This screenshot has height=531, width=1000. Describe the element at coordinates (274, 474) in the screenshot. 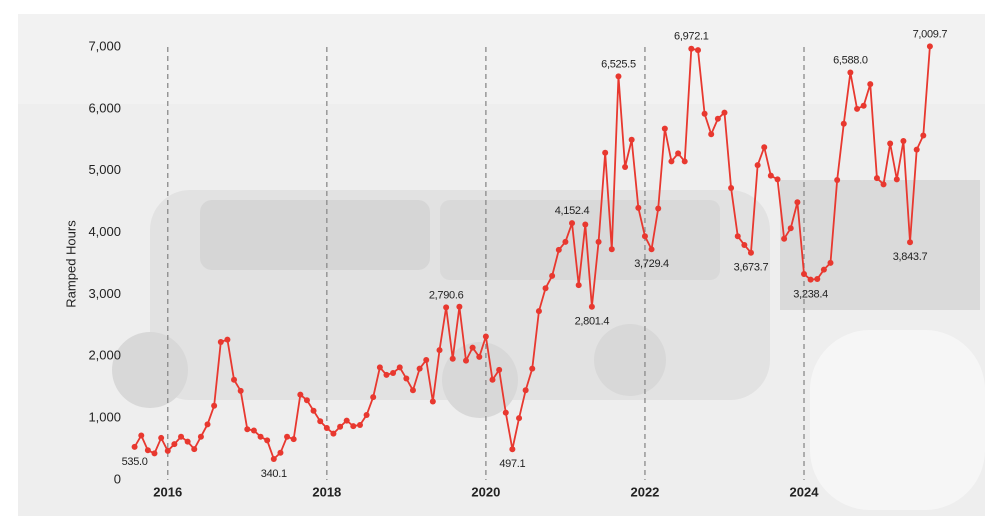

I see `value-label: 340.1` at that location.